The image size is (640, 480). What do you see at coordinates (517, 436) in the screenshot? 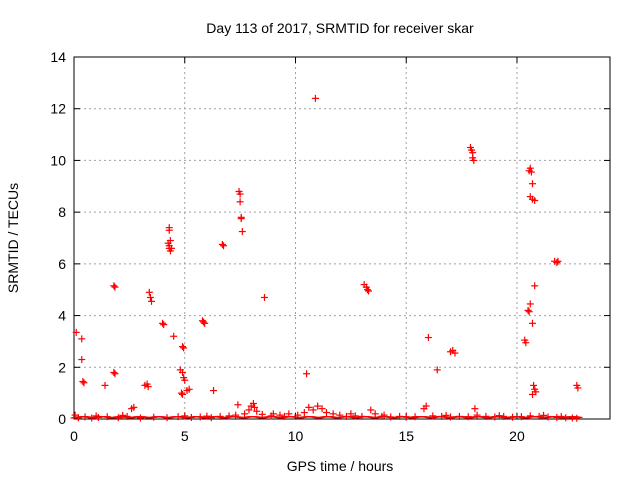
I see `x-tick-label: 20` at bounding box center [517, 436].